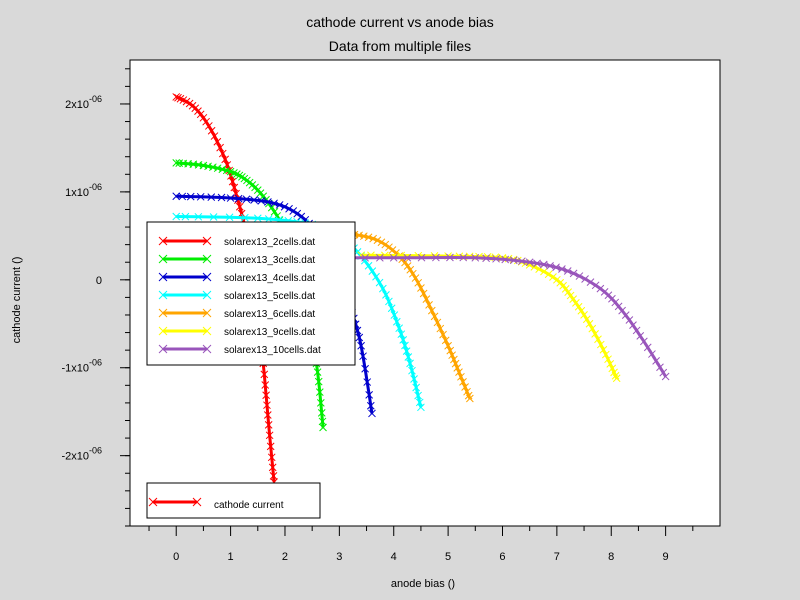 This screenshot has width=800, height=600. What do you see at coordinates (233, 500) in the screenshot?
I see `legend-secondary: cathode current` at bounding box center [233, 500].